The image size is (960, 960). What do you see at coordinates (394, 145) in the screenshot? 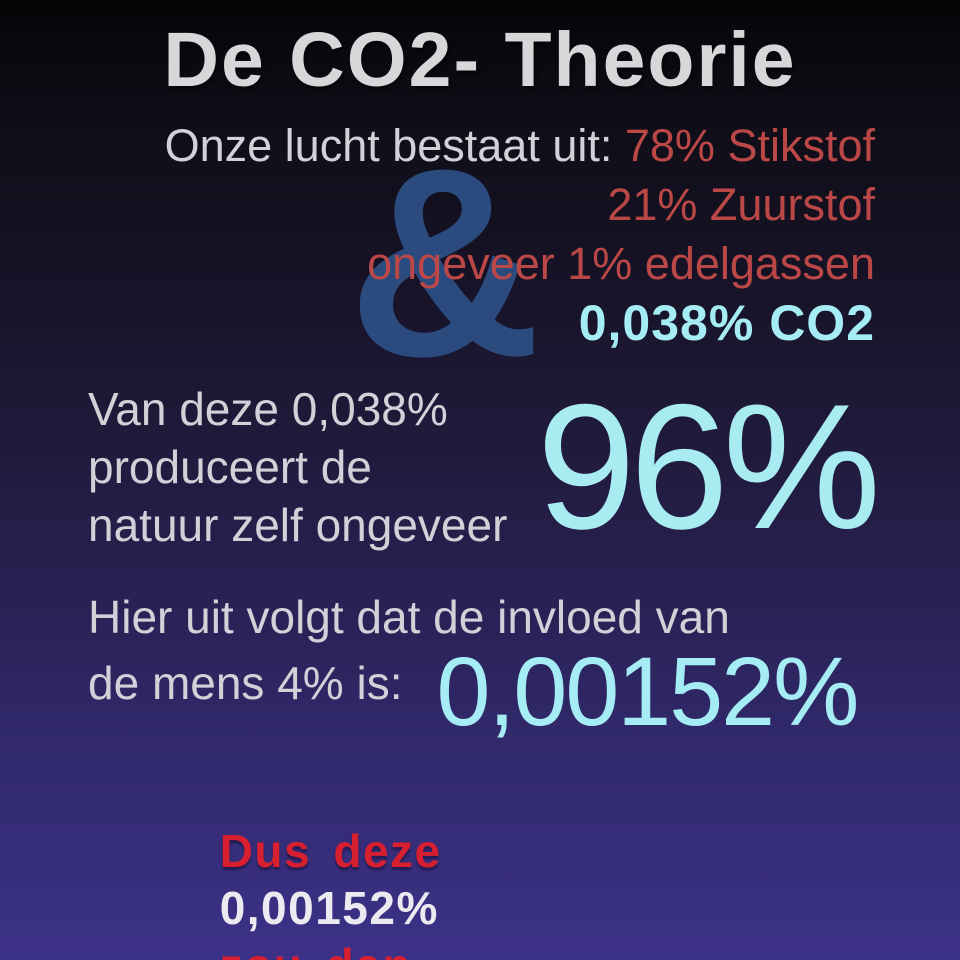
I see `intro-label: Onze lucht bestaat uit:` at bounding box center [394, 145].